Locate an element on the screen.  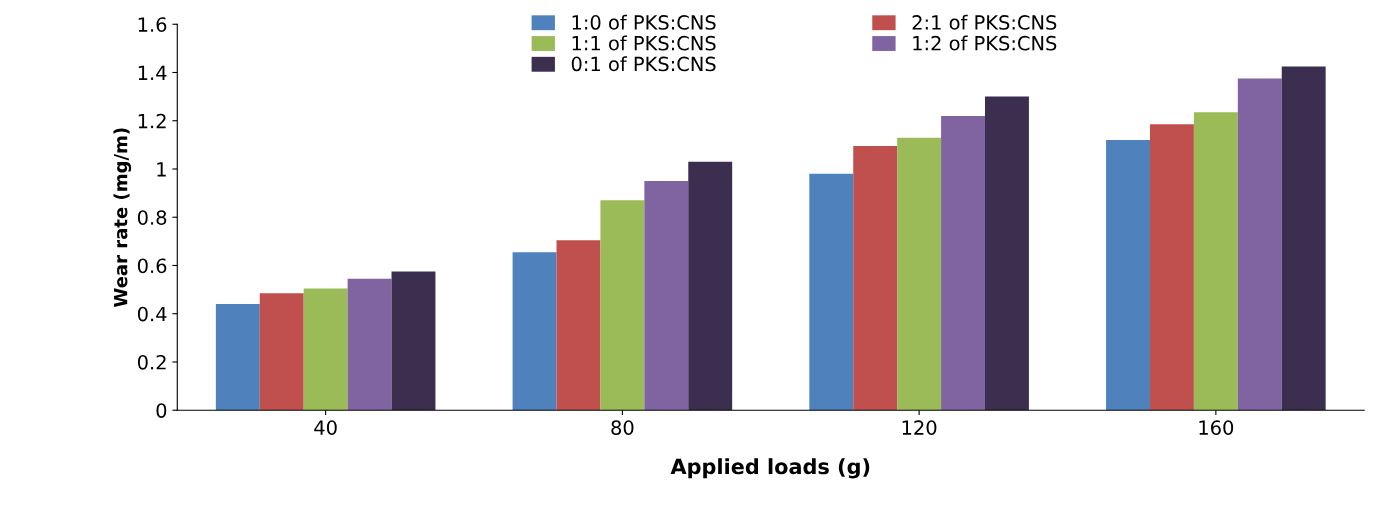
x-tick-label: 40 is located at coordinates (325, 427).